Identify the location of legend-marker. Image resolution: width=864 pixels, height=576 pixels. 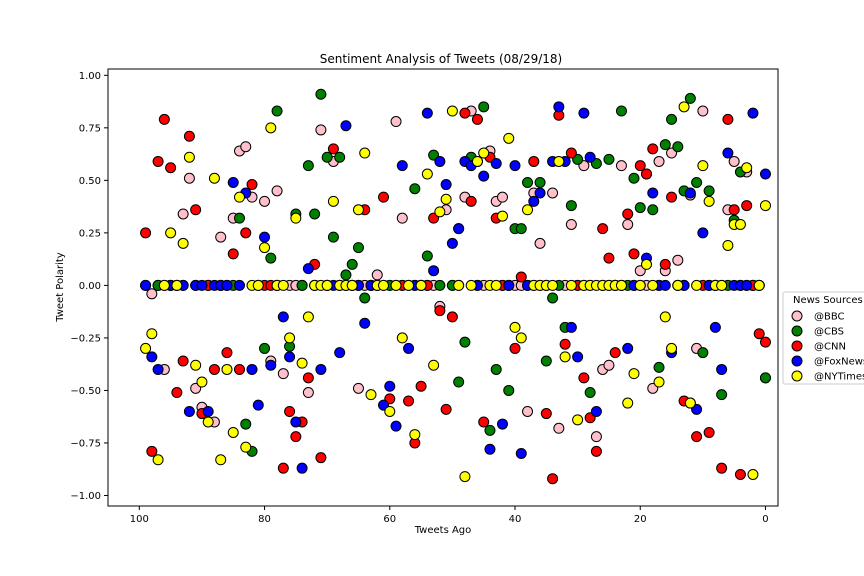
(797, 376).